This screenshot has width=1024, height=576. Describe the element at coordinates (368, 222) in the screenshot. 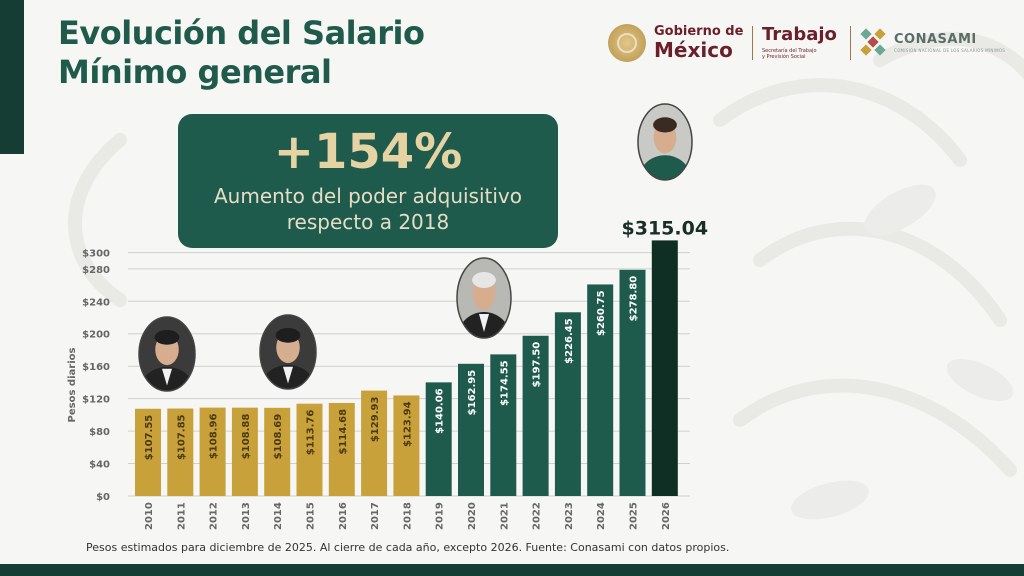

I see `callout-line-2: respecto a 2018` at that location.